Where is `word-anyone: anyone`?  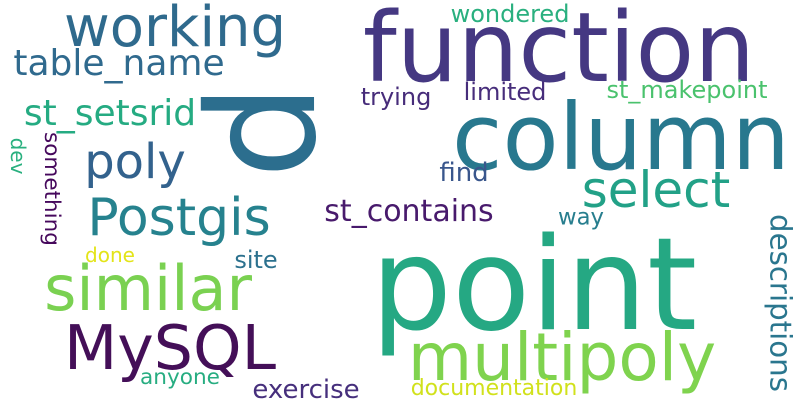
word-anyone: anyone is located at coordinates (180, 378).